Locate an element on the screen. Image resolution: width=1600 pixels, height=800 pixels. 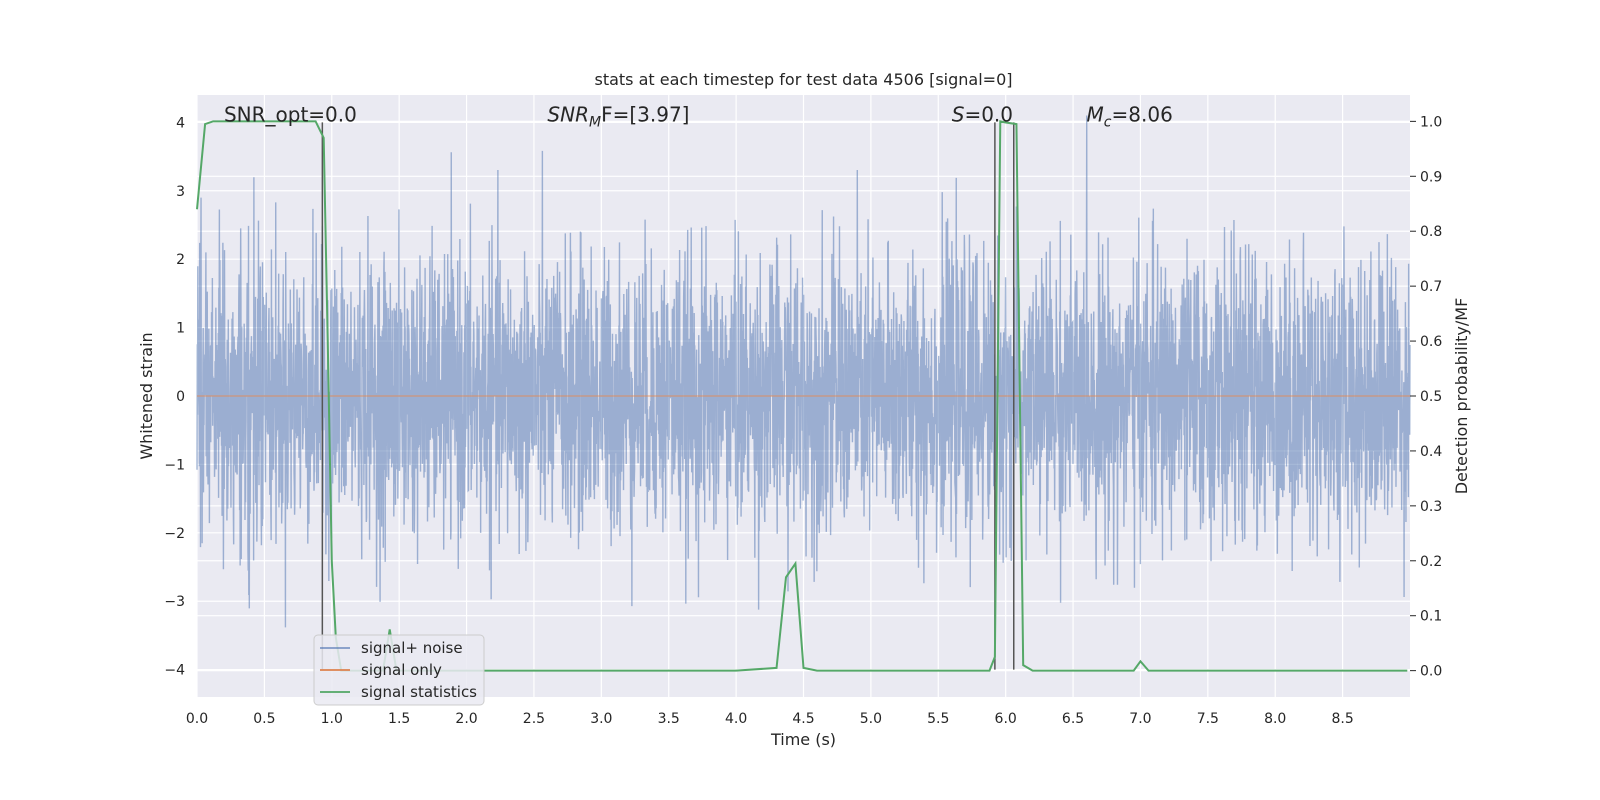
x-tick-label: 5.5 is located at coordinates (938, 719).